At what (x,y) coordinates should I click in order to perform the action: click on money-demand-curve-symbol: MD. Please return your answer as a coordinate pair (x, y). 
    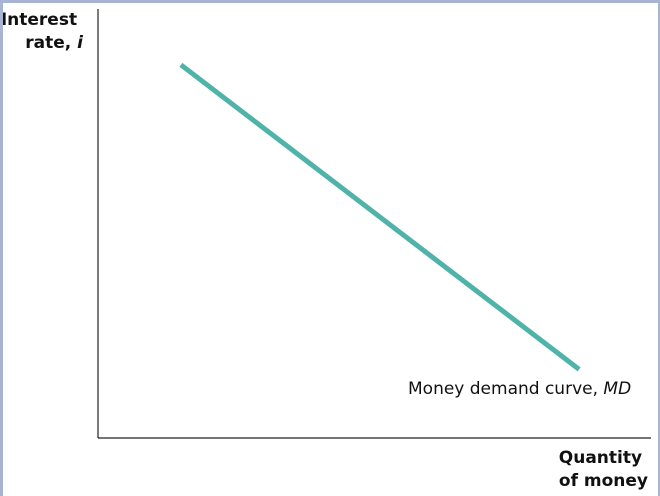
    Looking at the image, I should click on (617, 389).